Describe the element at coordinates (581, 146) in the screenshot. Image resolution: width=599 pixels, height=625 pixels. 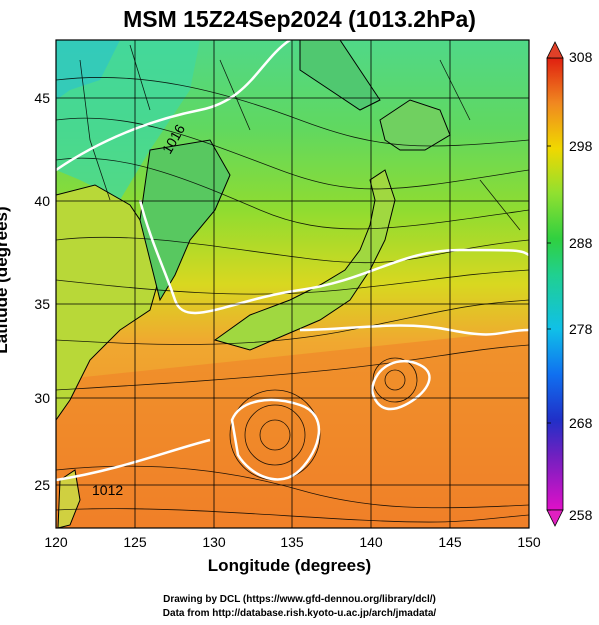
I see `colorbar-tick-label: 298` at that location.